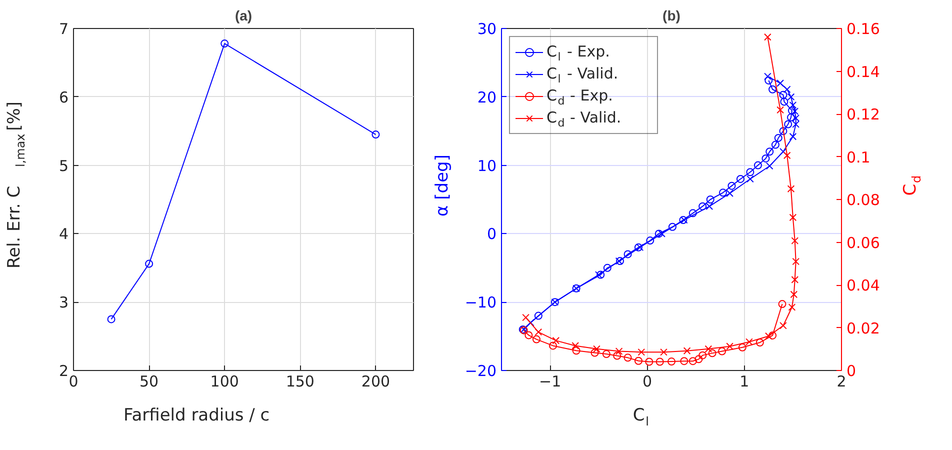  Describe the element at coordinates (487, 165) in the screenshot. I see `y-tick-label: 10` at that location.